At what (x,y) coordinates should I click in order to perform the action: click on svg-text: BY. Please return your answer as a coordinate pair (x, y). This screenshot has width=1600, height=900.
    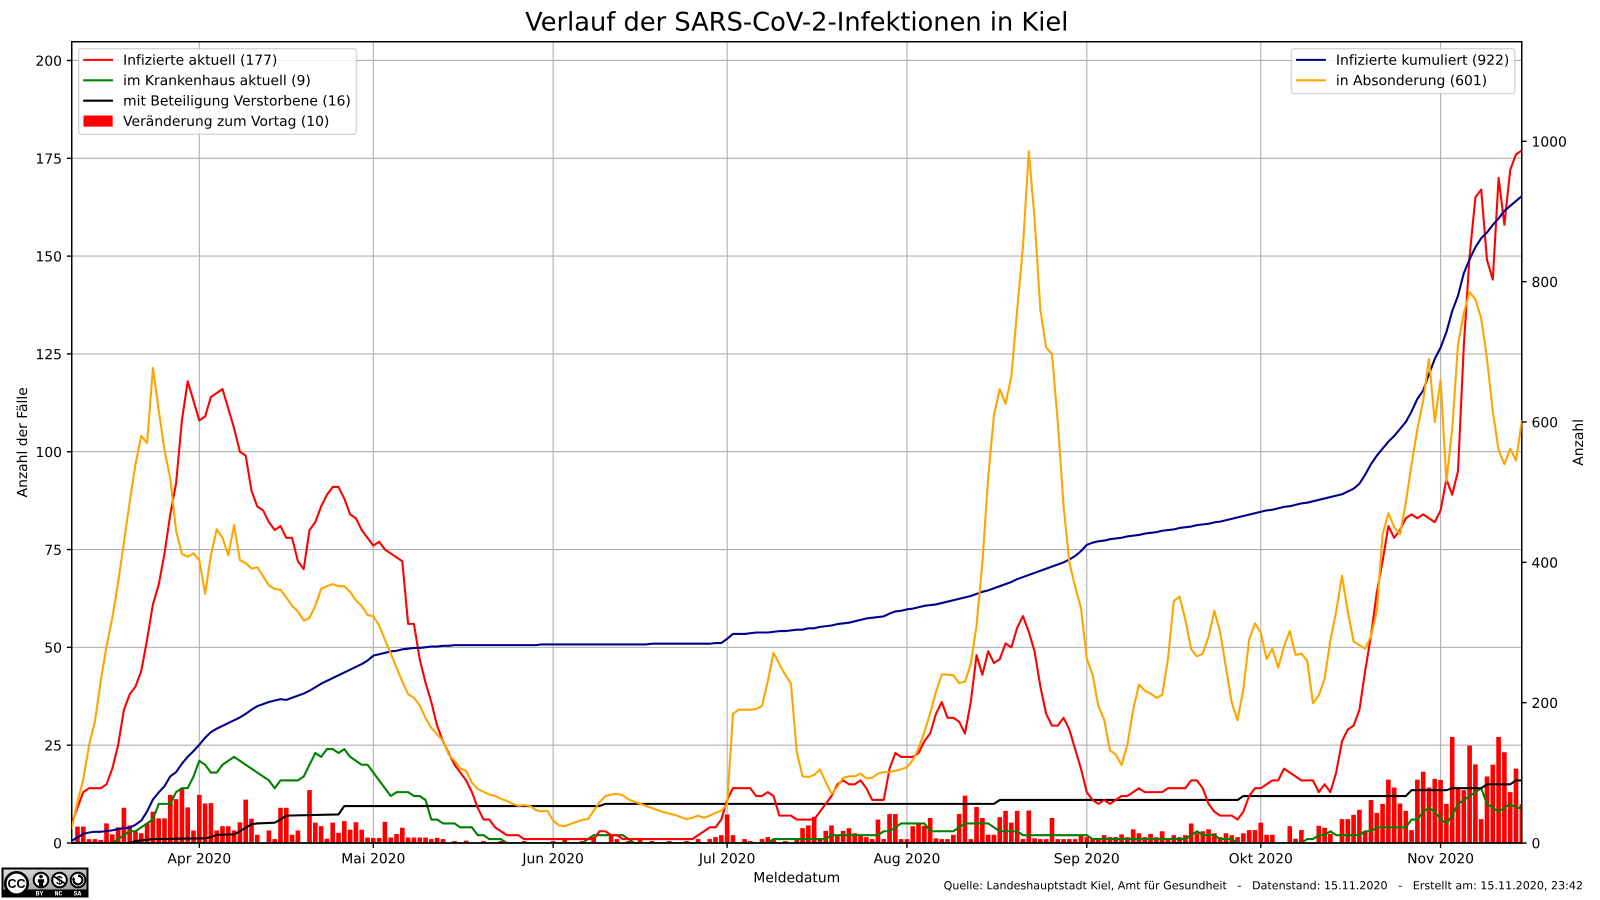
    Looking at the image, I should click on (40, 893).